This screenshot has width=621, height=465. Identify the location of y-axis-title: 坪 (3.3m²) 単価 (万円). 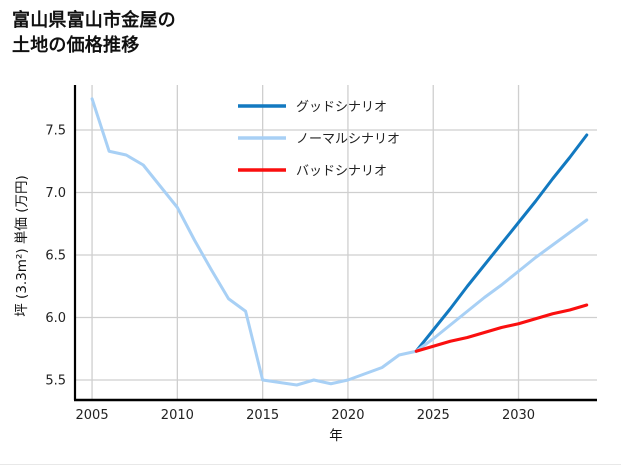
(22, 245).